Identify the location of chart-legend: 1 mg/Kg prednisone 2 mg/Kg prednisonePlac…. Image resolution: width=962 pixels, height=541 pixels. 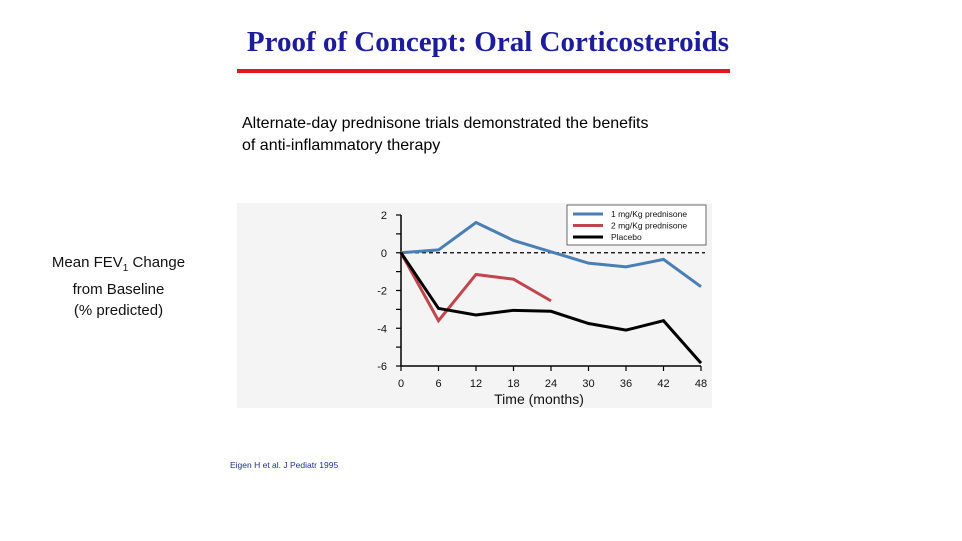
(636, 225).